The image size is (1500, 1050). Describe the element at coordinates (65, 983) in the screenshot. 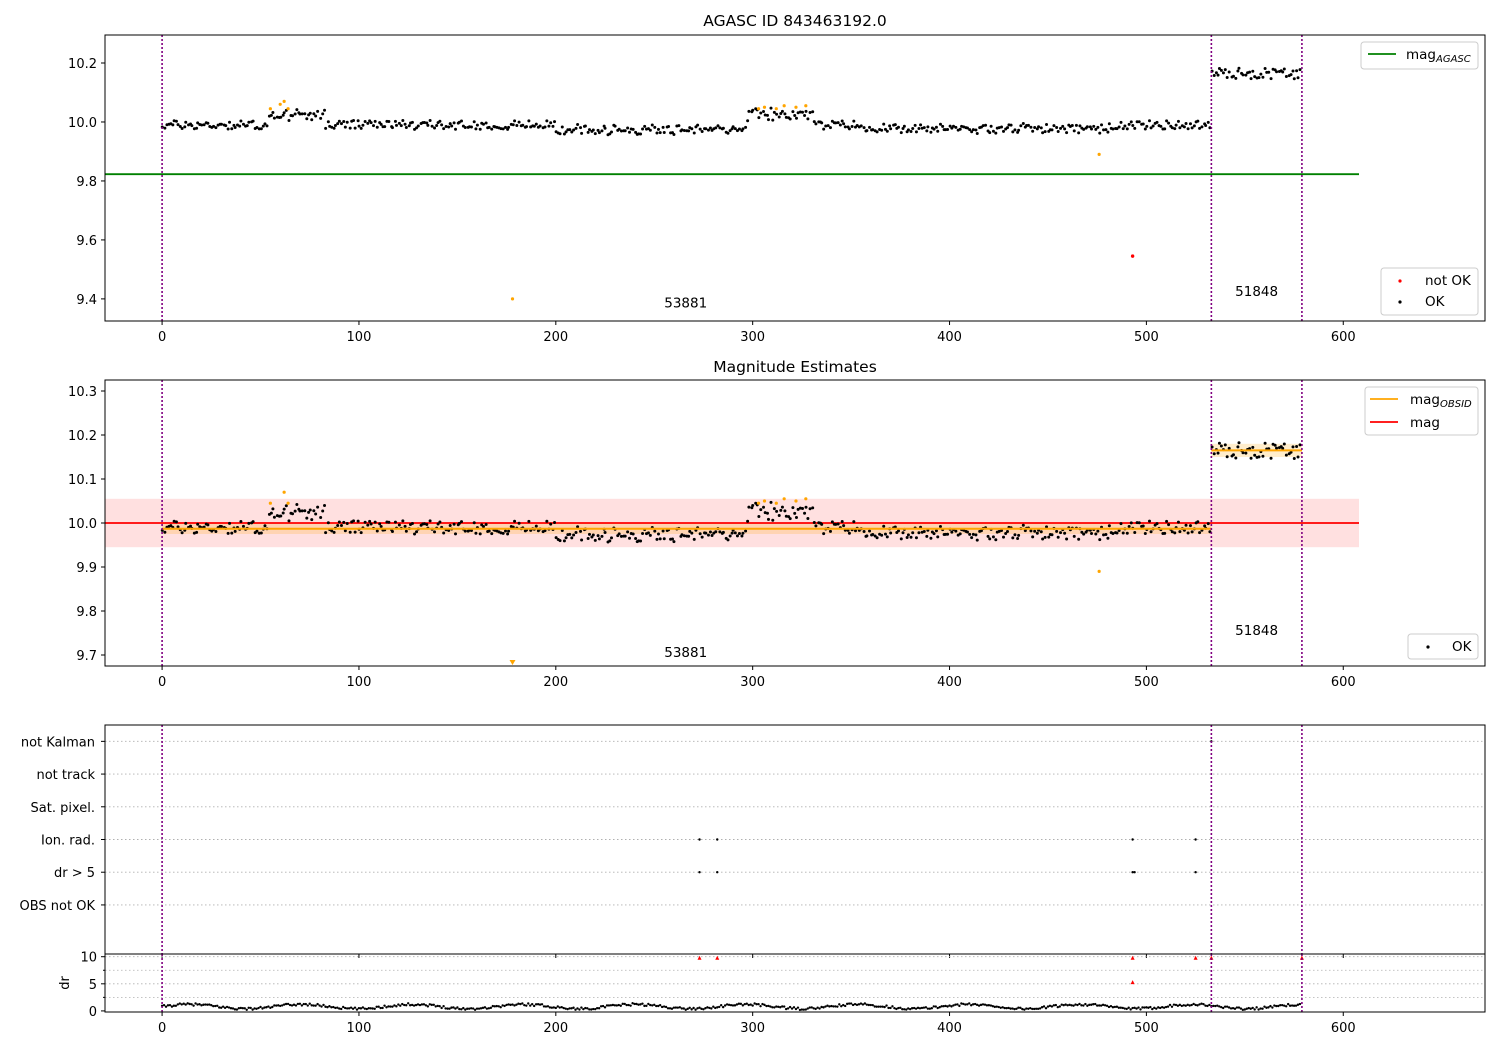

I see `ylabel-dr: dr` at that location.